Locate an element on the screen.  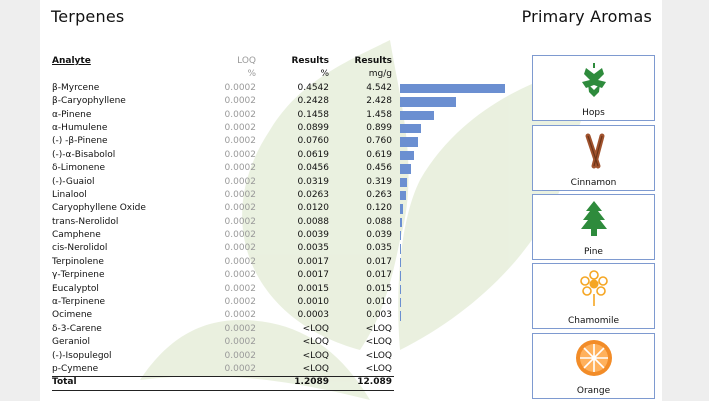
results-percent-cell: 0.0619 is located at coordinates (313, 154).